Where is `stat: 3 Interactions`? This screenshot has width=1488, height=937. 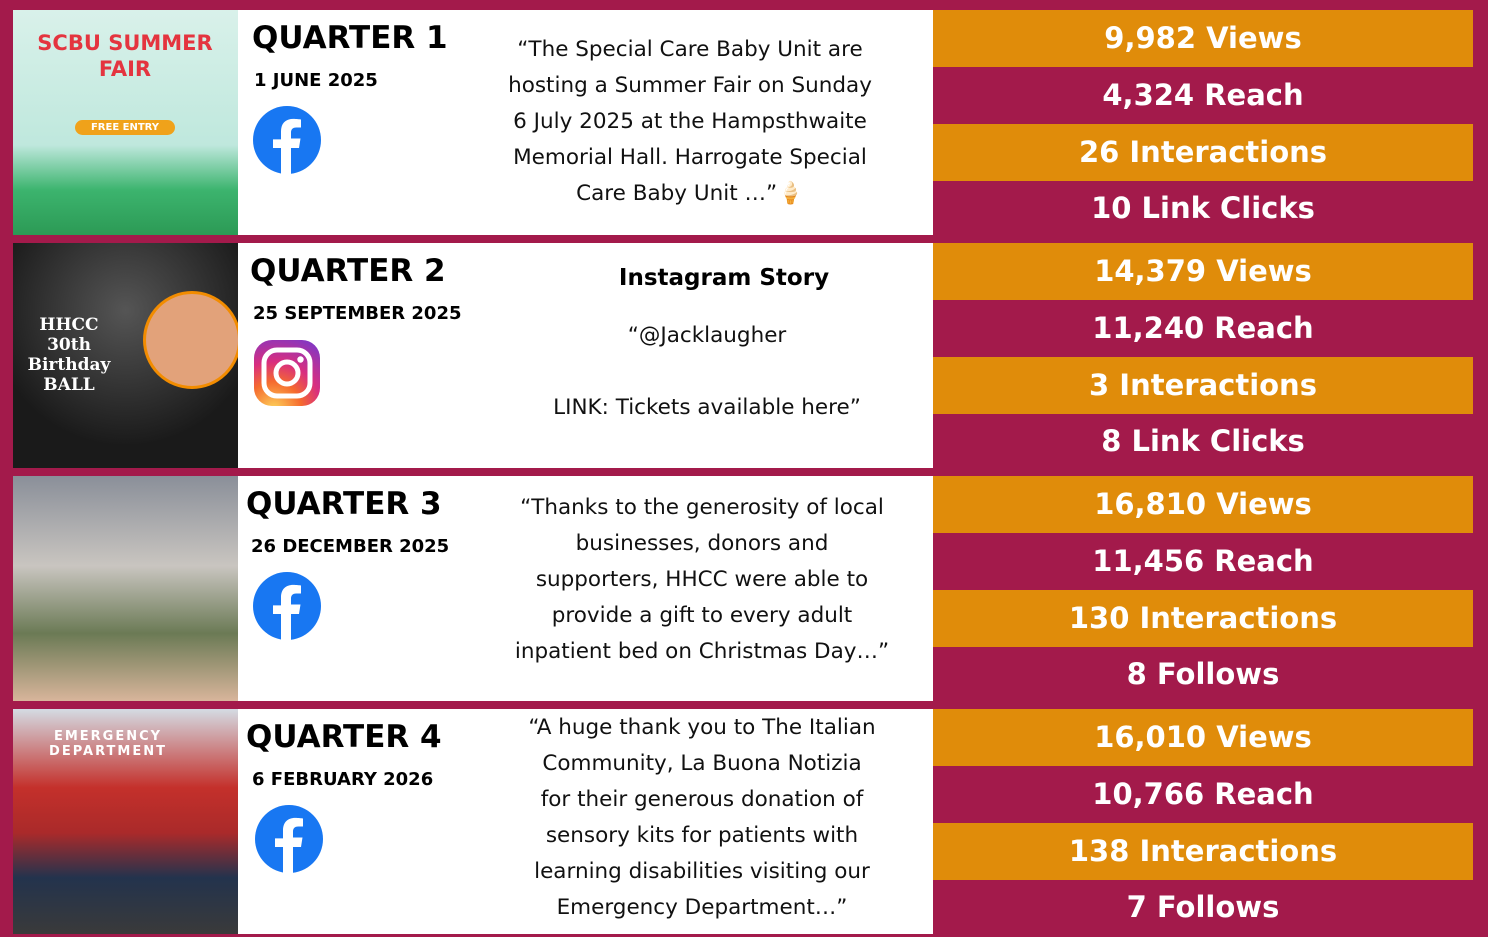 stat: 3 Interactions is located at coordinates (1203, 385).